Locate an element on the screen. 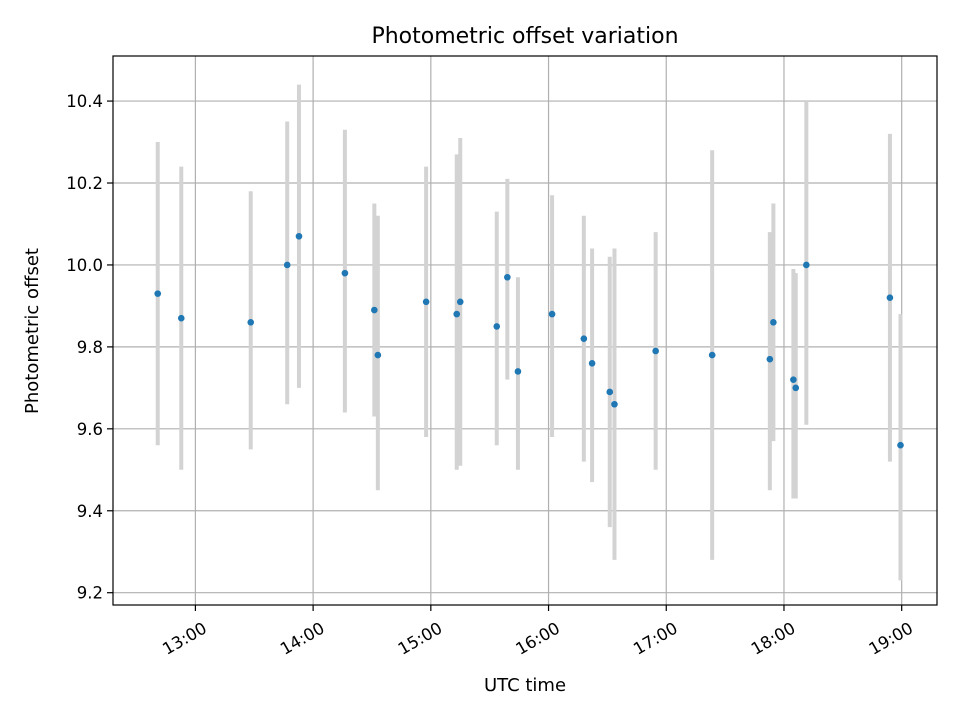 Image resolution: width=960 pixels, height=720 pixels. x-tick-label: 18:00 is located at coordinates (773, 638).